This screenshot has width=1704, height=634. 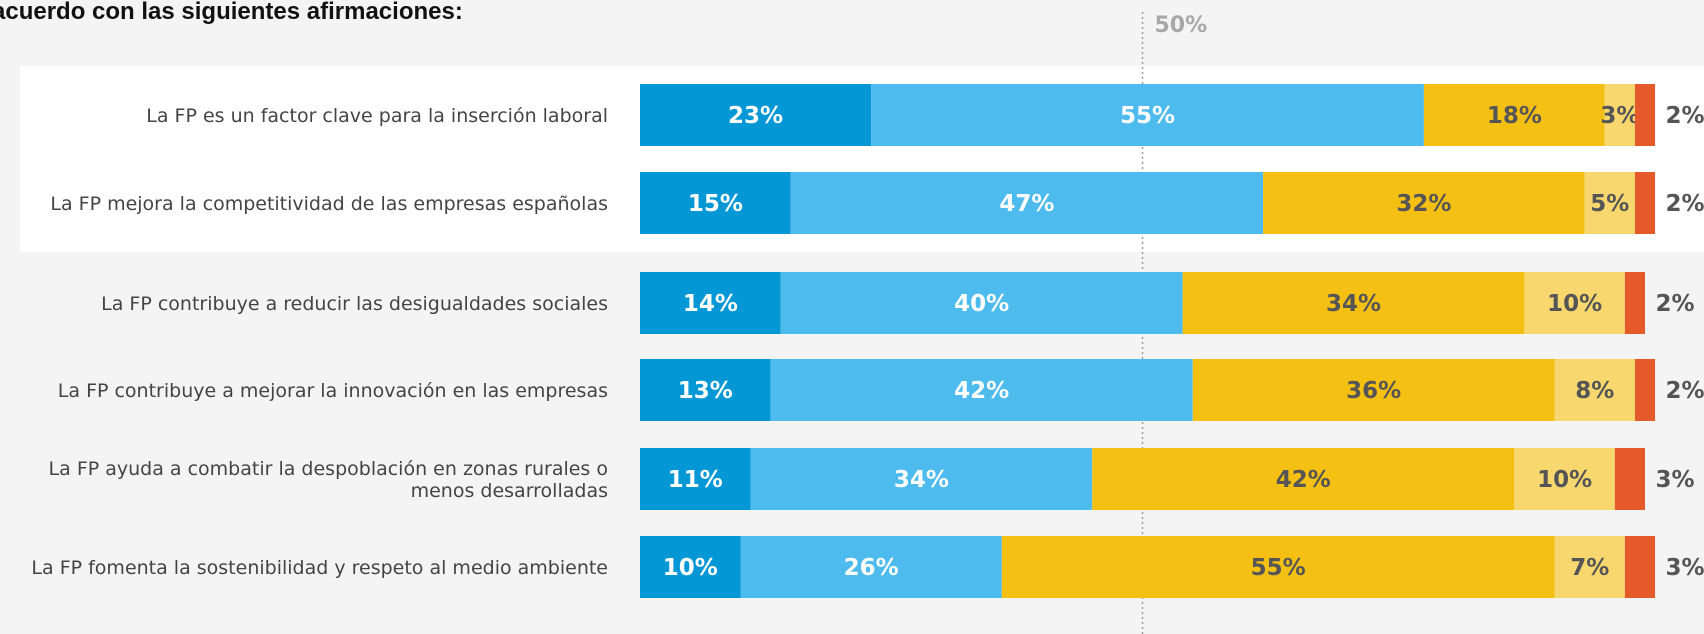 I want to click on data-label: 26%, so click(x=871, y=568).